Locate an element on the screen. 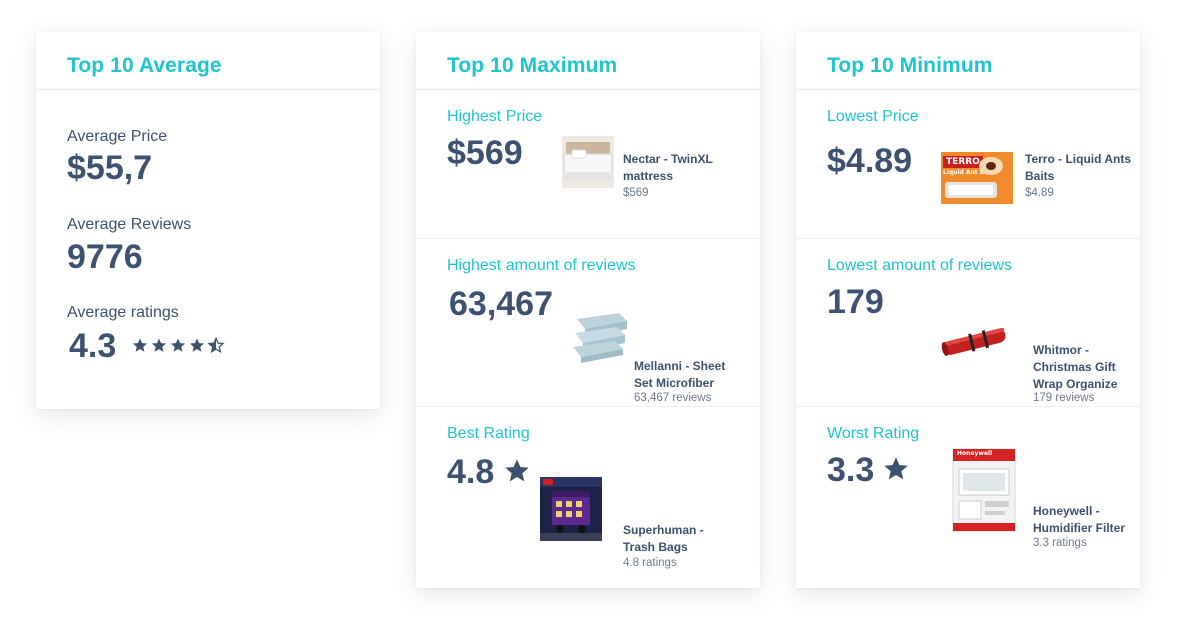 Image resolution: width=1200 pixels, height=623 pixels. lowest-reviews-label: Lowest amount of reviews is located at coordinates (919, 265).